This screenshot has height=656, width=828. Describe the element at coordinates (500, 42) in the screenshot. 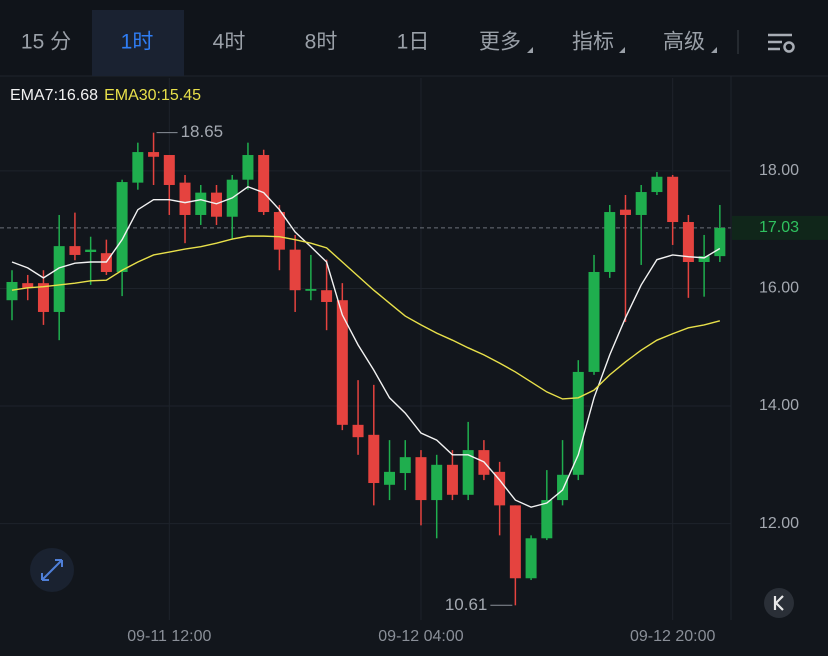

I see `tab: 更多` at that location.